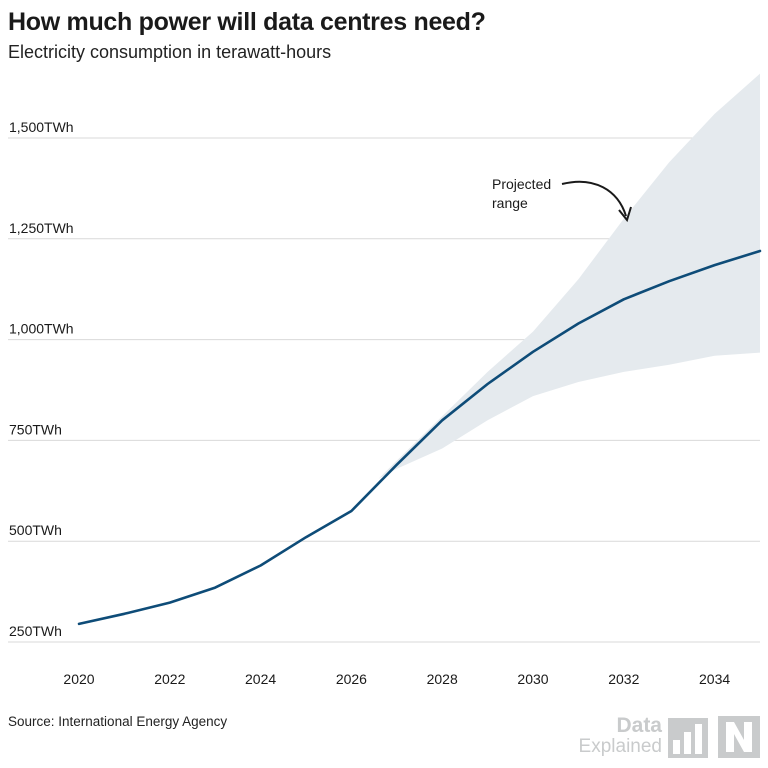  Describe the element at coordinates (41, 329) in the screenshot. I see `y-tick-label: 1,000TWh` at that location.